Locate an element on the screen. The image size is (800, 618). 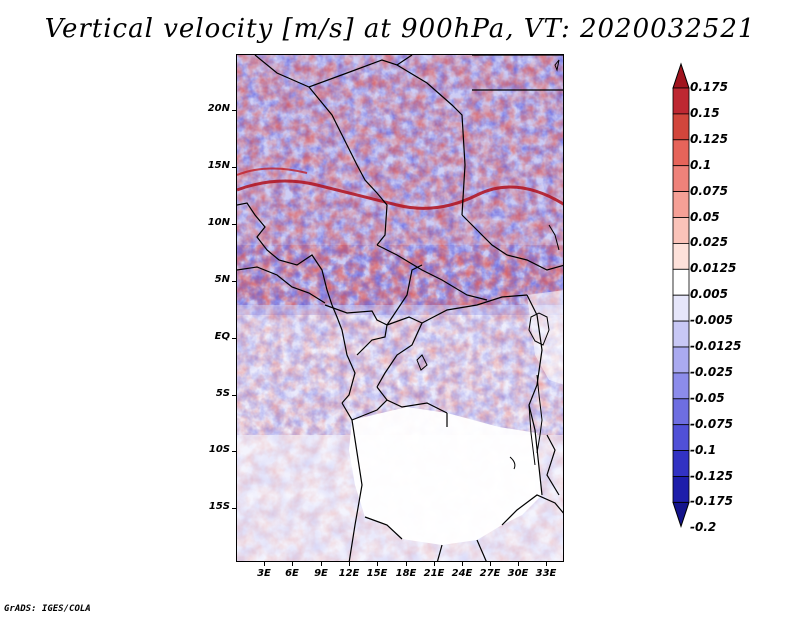
colorbar-label: 0.0125 is located at coordinates (713, 268).